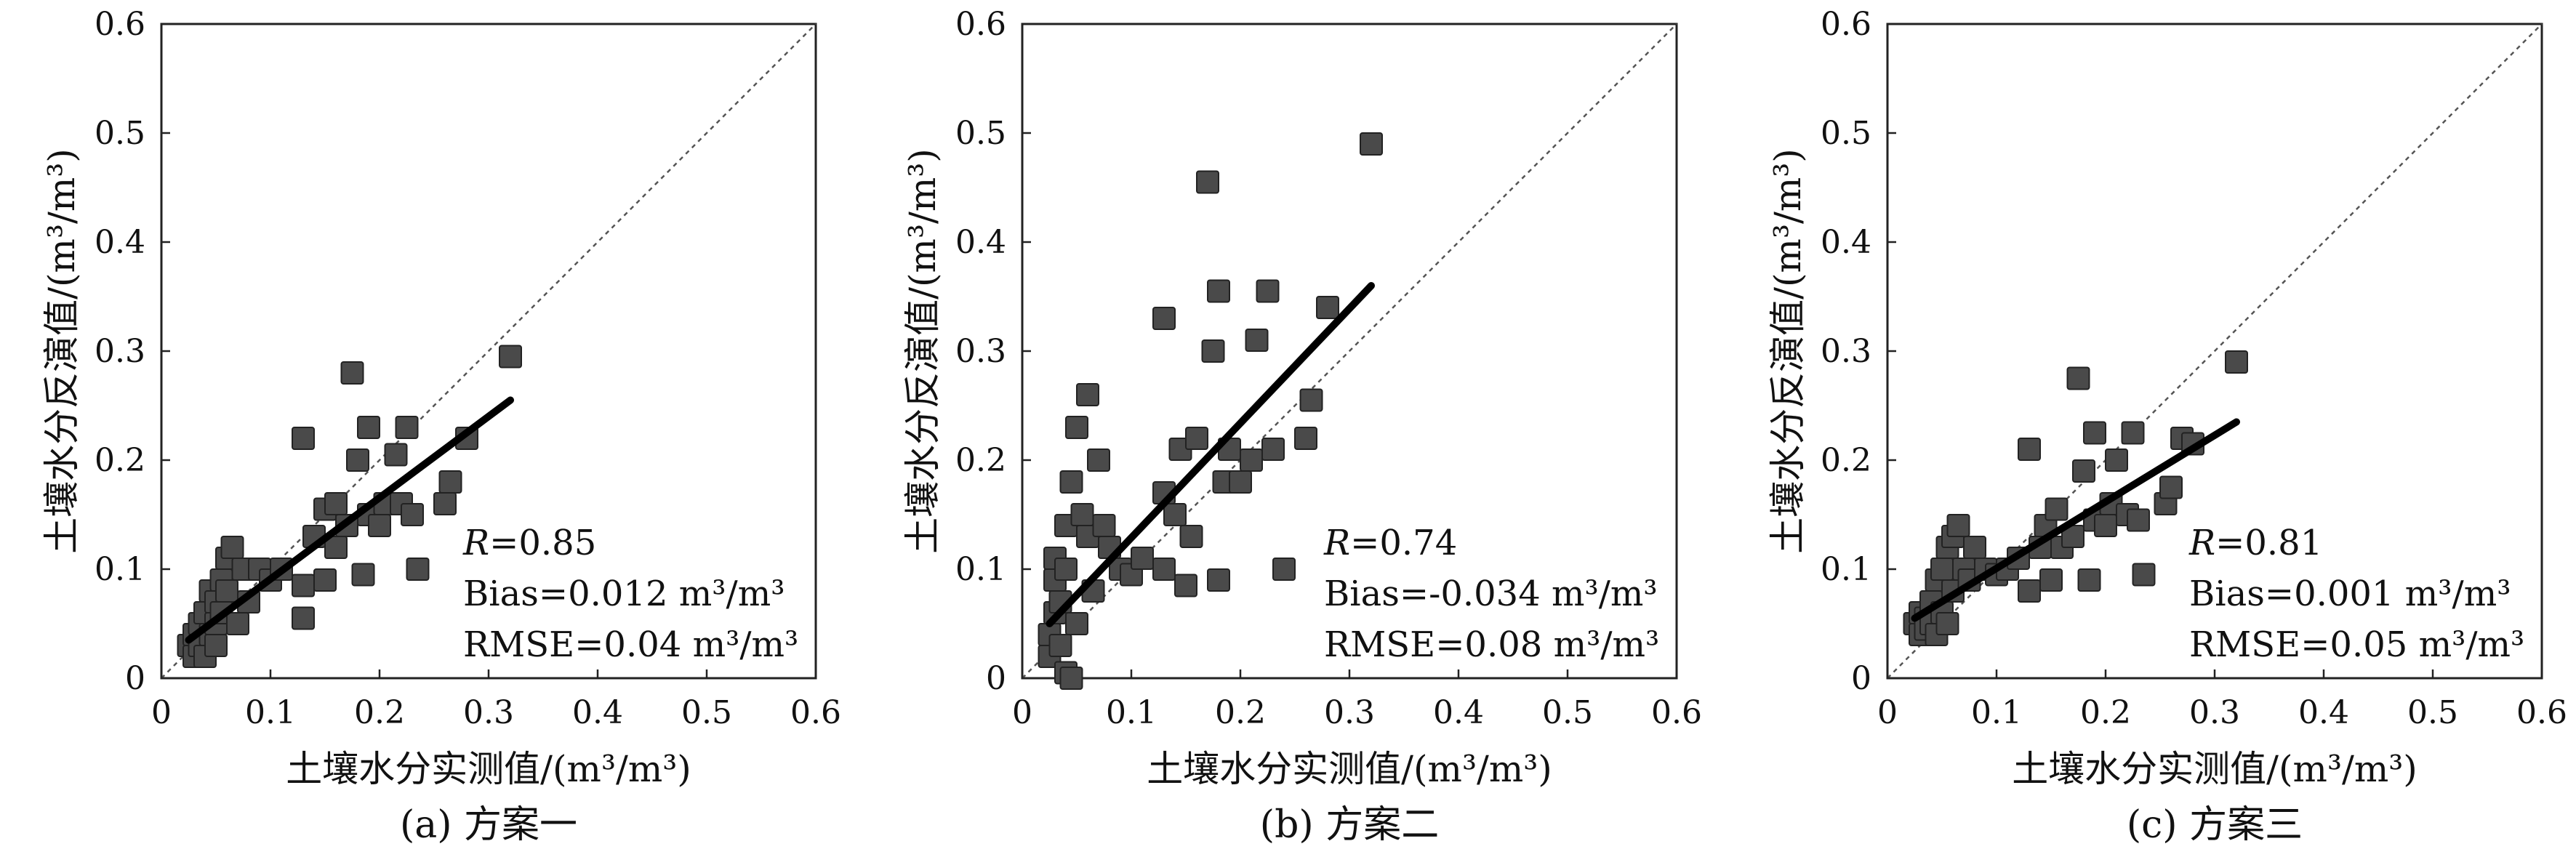 Image resolution: width=2576 pixels, height=857 pixels. What do you see at coordinates (2350, 594) in the screenshot?
I see `stat-bias: Bias=0.001 m³/m³` at bounding box center [2350, 594].